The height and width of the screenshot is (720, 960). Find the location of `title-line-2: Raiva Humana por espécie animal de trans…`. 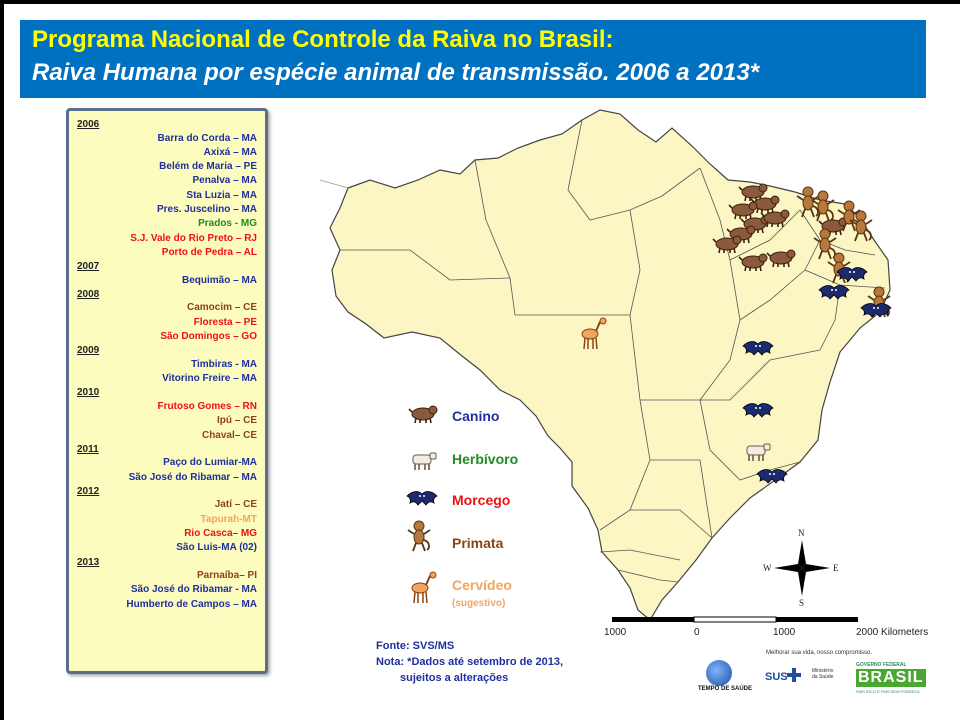

title-line-2: Raiva Humana por espécie animal de trans… is located at coordinates (396, 72).